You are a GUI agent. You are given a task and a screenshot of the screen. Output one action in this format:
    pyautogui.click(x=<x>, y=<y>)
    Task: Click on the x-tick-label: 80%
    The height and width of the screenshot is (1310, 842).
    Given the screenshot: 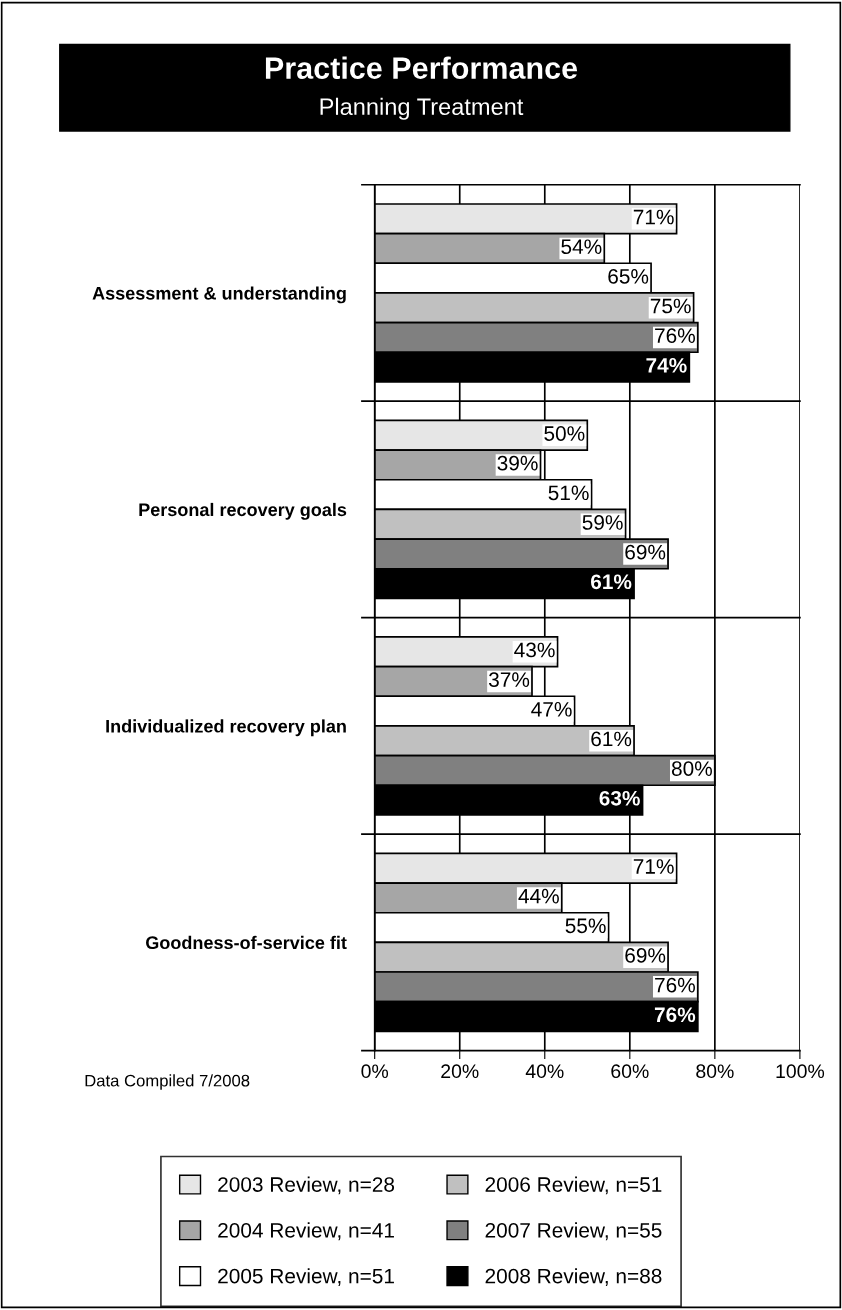 What is the action you would take?
    pyautogui.click(x=715, y=1071)
    